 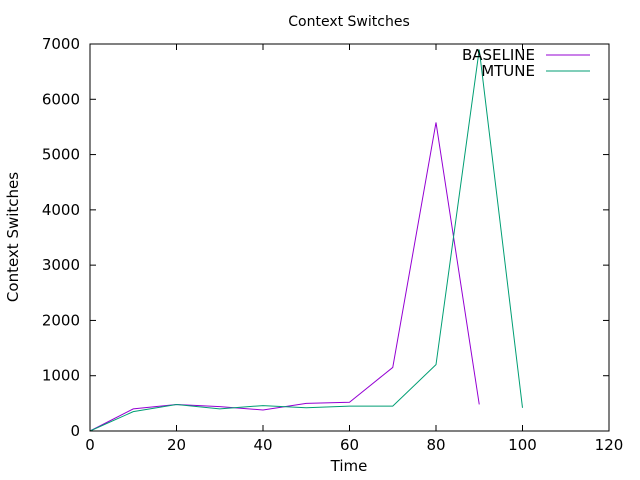 I want to click on y-axis-label: Context Switches, so click(x=13, y=237).